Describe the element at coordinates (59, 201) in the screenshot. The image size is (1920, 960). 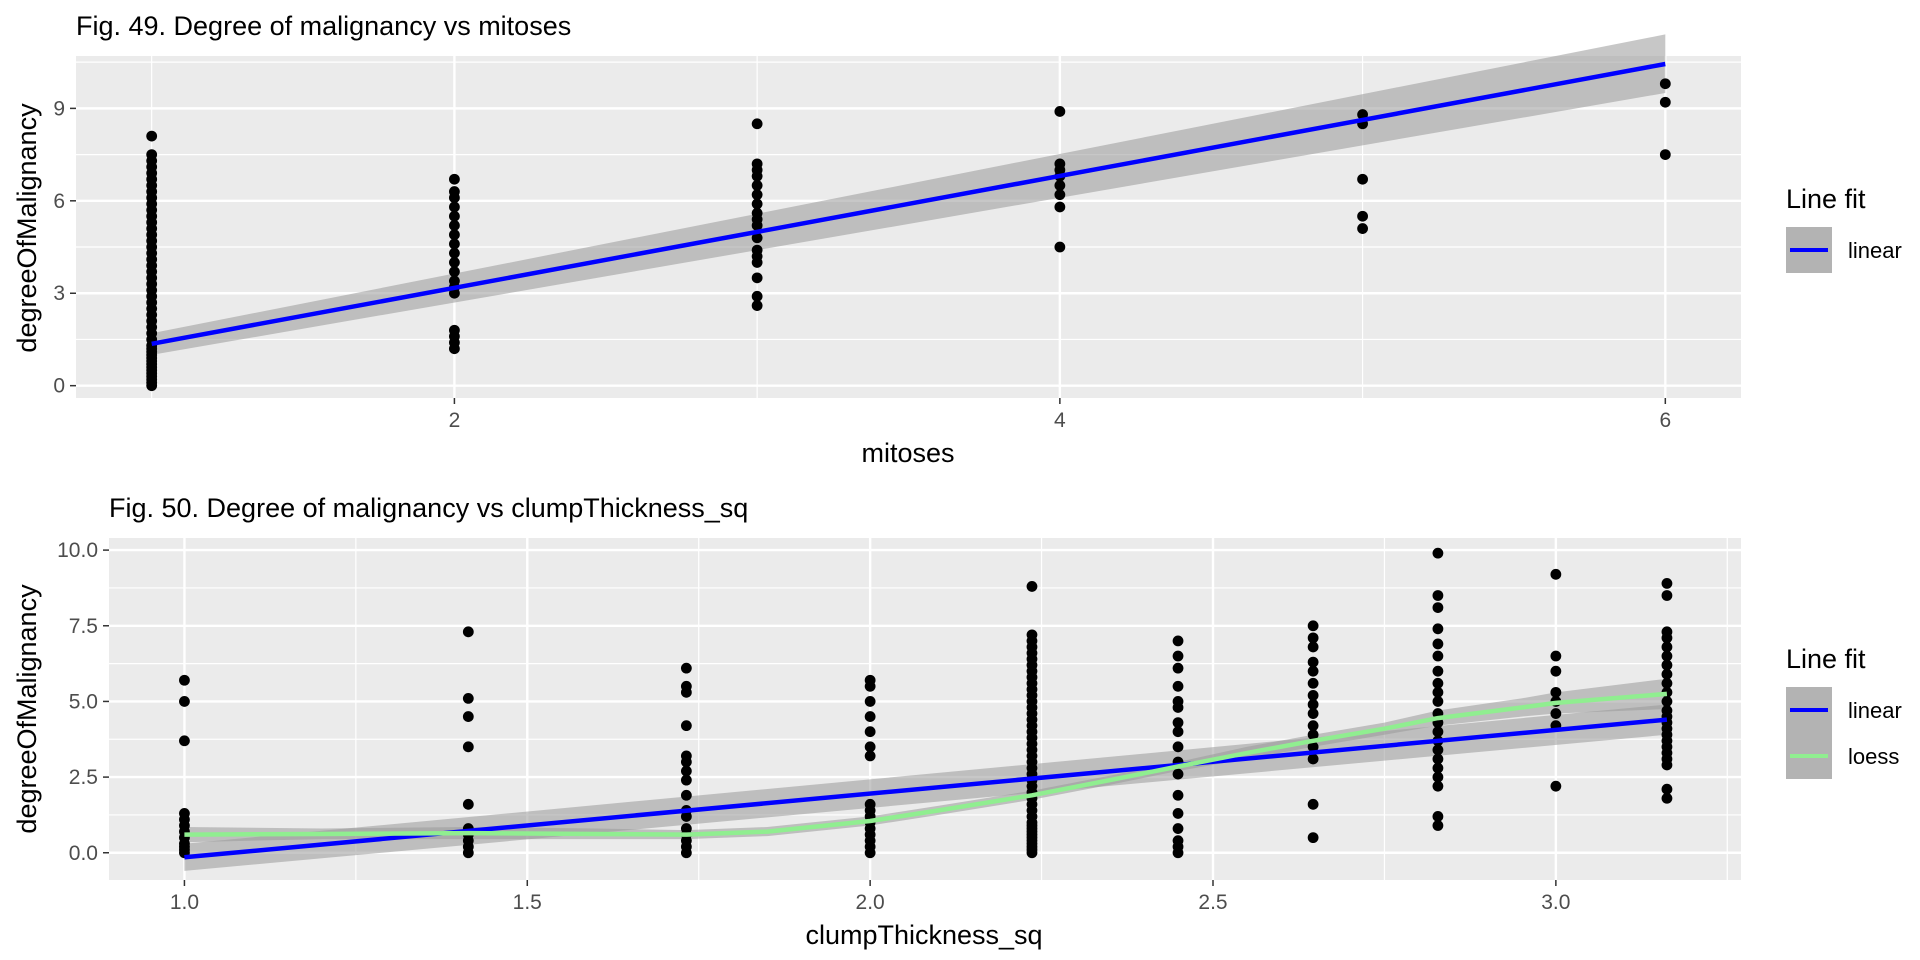
I see `y-tick-label: 6` at that location.